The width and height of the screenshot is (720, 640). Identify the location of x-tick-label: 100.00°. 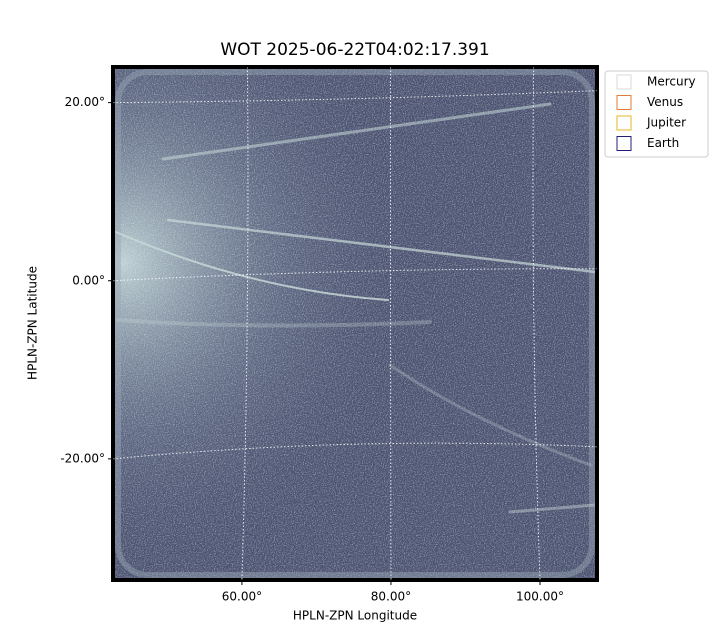
(540, 597).